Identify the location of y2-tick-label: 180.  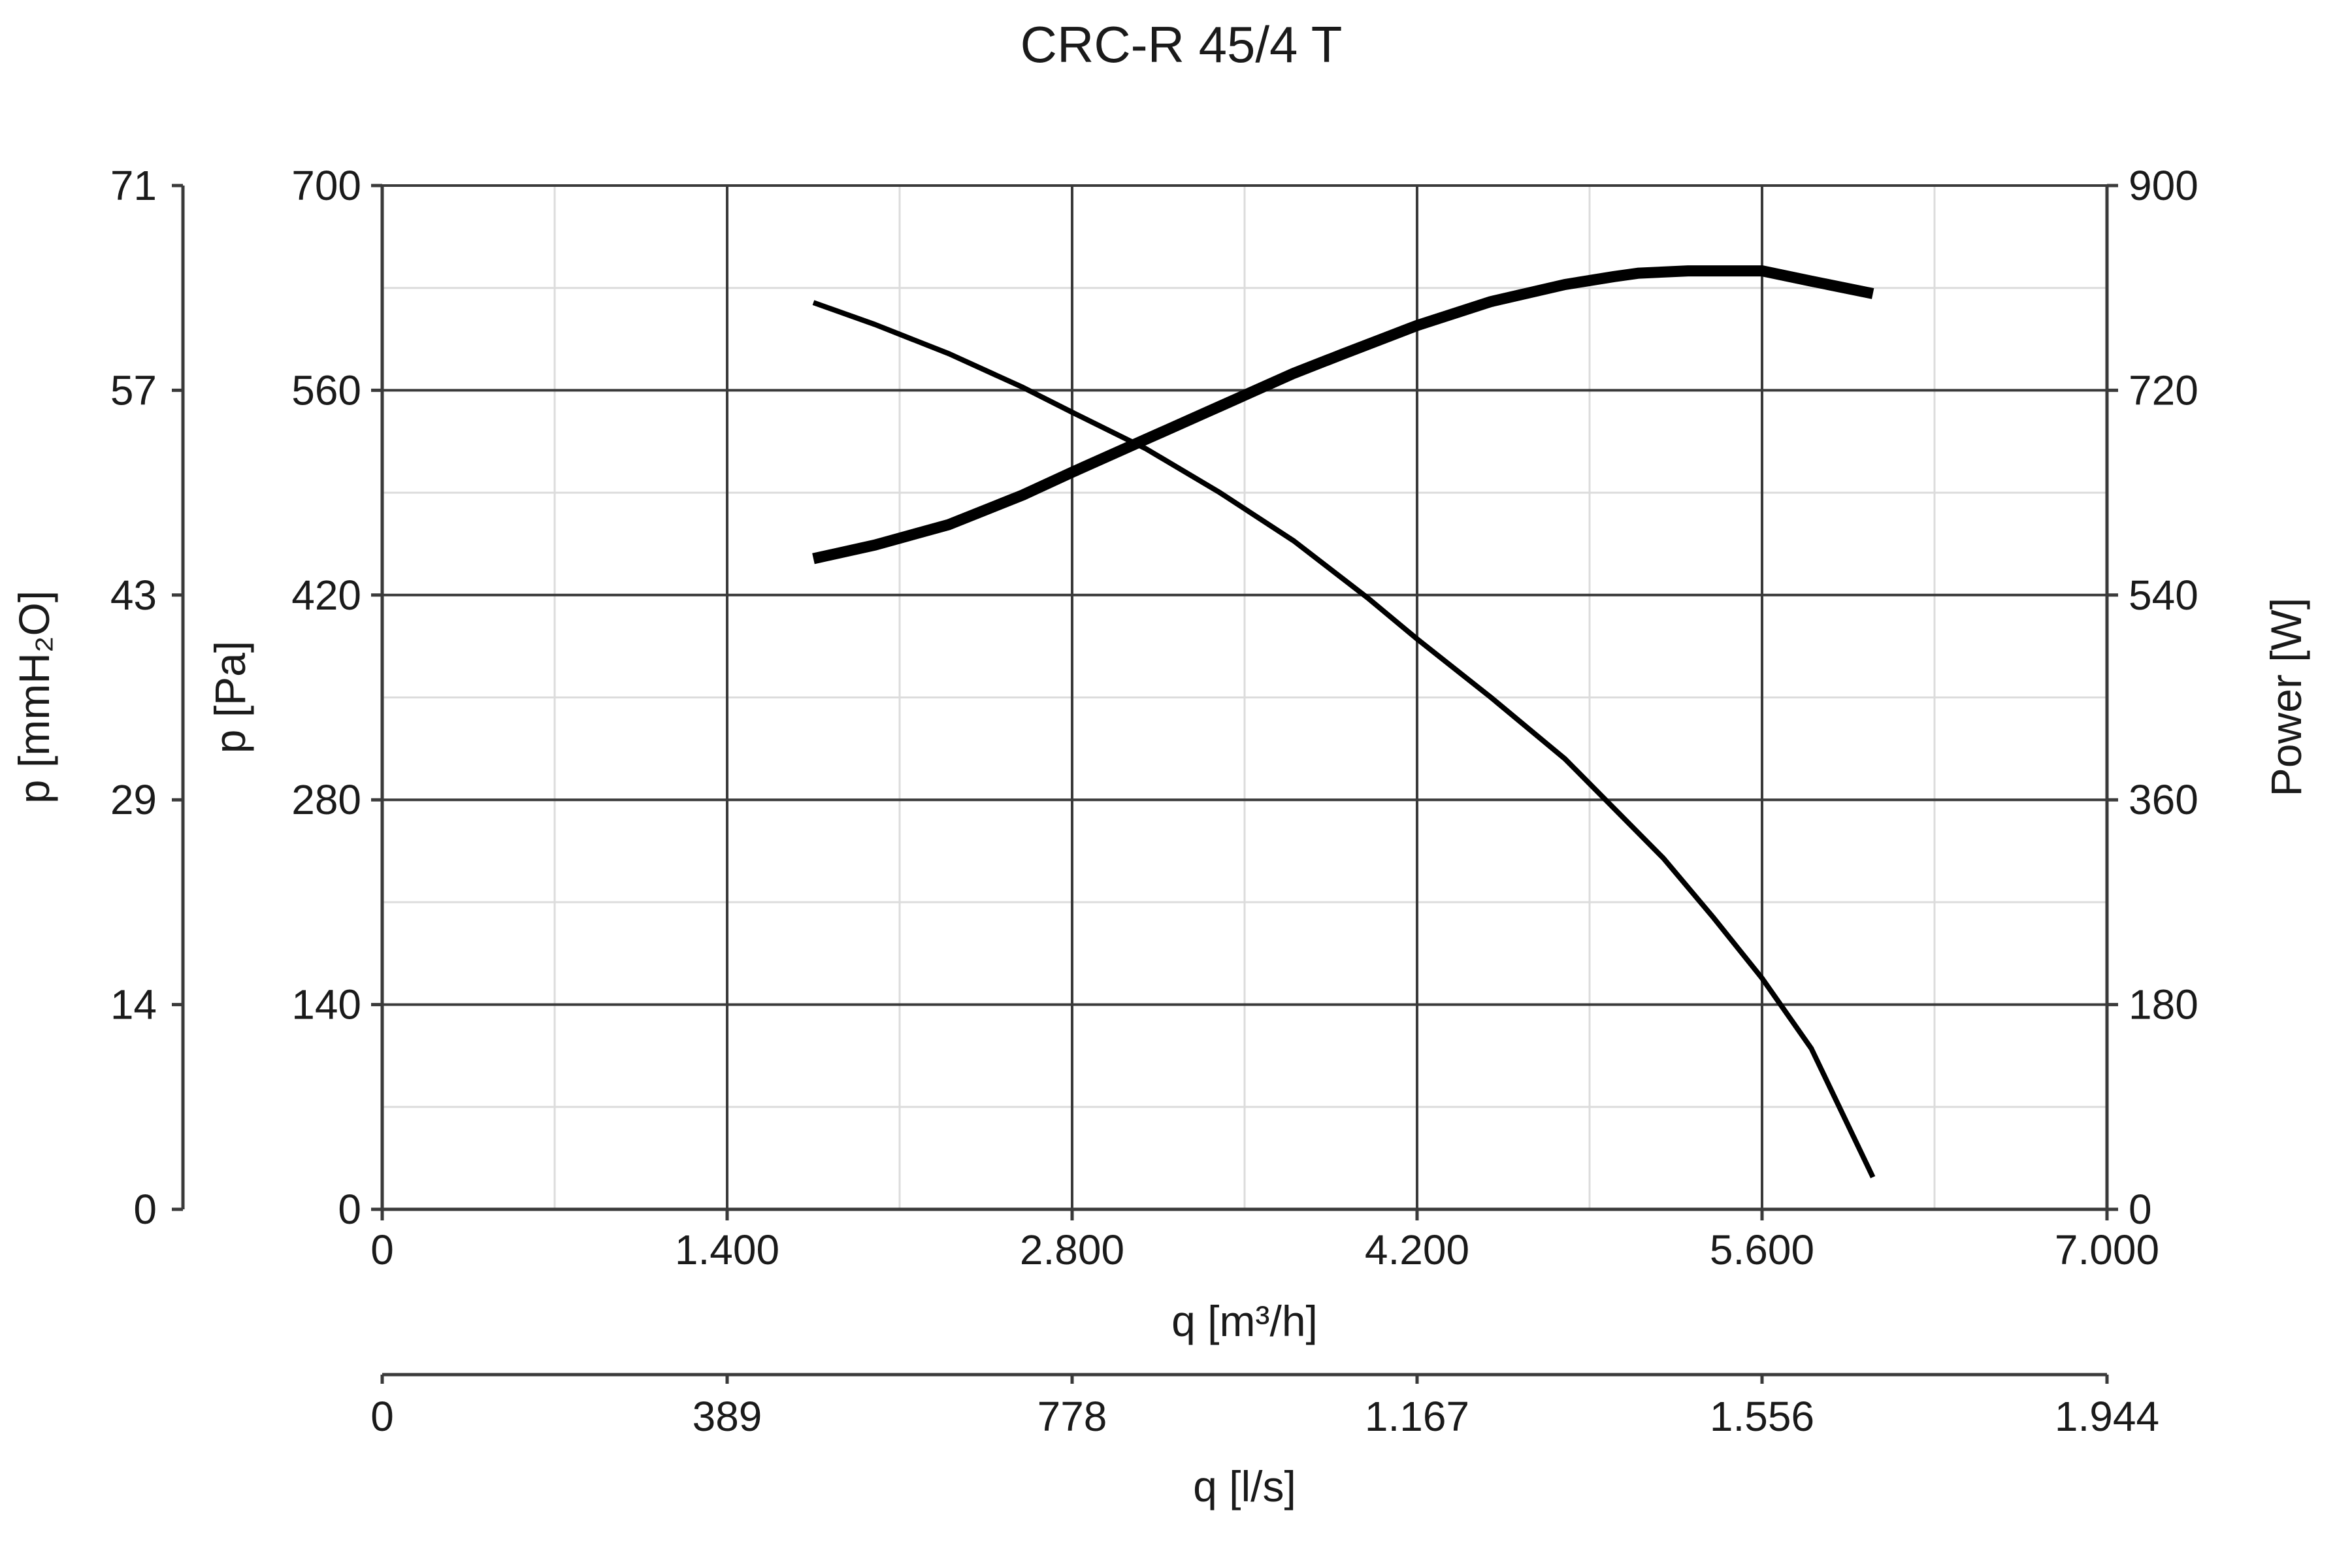
(2163, 1004).